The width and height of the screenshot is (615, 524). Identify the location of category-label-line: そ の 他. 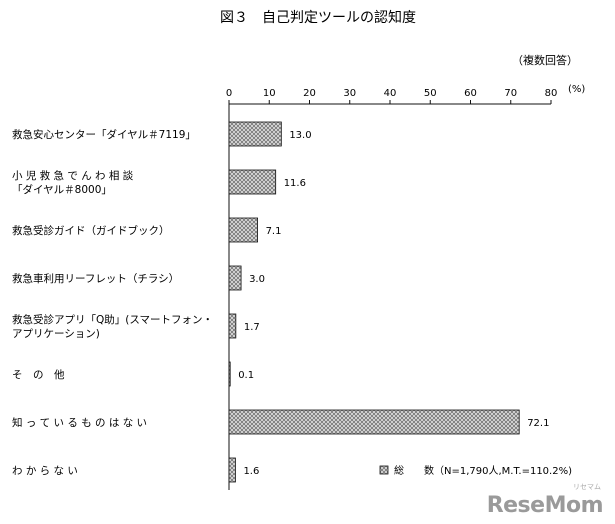
(38, 374).